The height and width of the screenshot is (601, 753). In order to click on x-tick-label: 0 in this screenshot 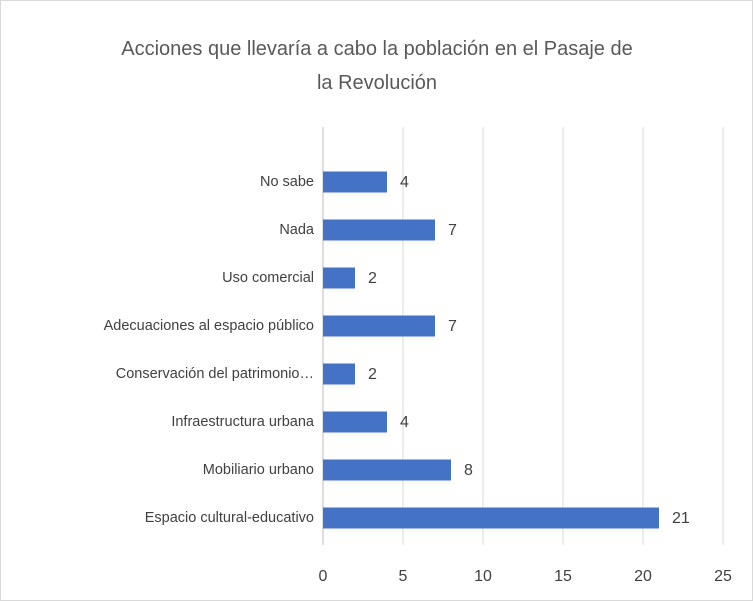, I will do `click(323, 576)`.